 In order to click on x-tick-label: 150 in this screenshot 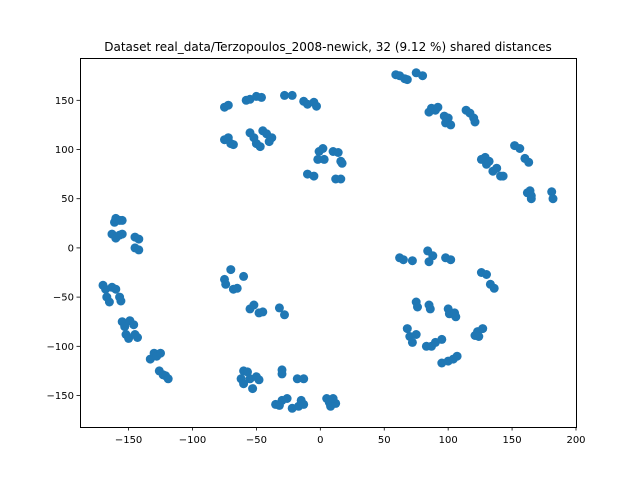, I will do `click(512, 440)`.